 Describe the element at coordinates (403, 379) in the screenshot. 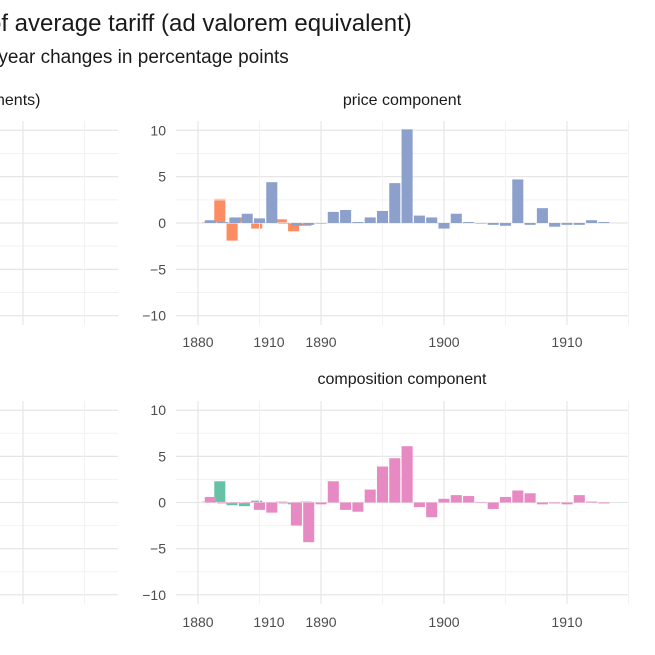

I see `panel-title-composition: composition component` at that location.